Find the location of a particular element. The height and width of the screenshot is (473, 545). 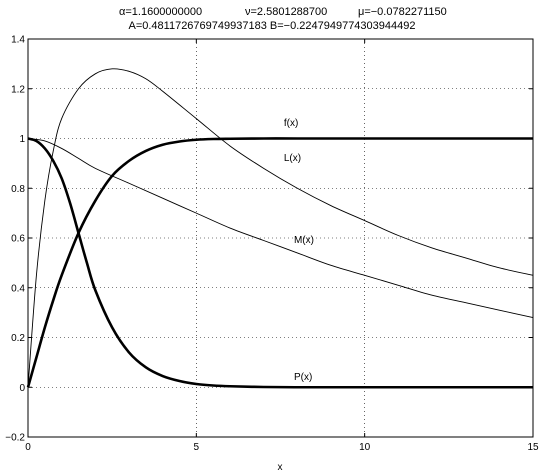

y-tick-label: 0.4 is located at coordinates (18, 288).